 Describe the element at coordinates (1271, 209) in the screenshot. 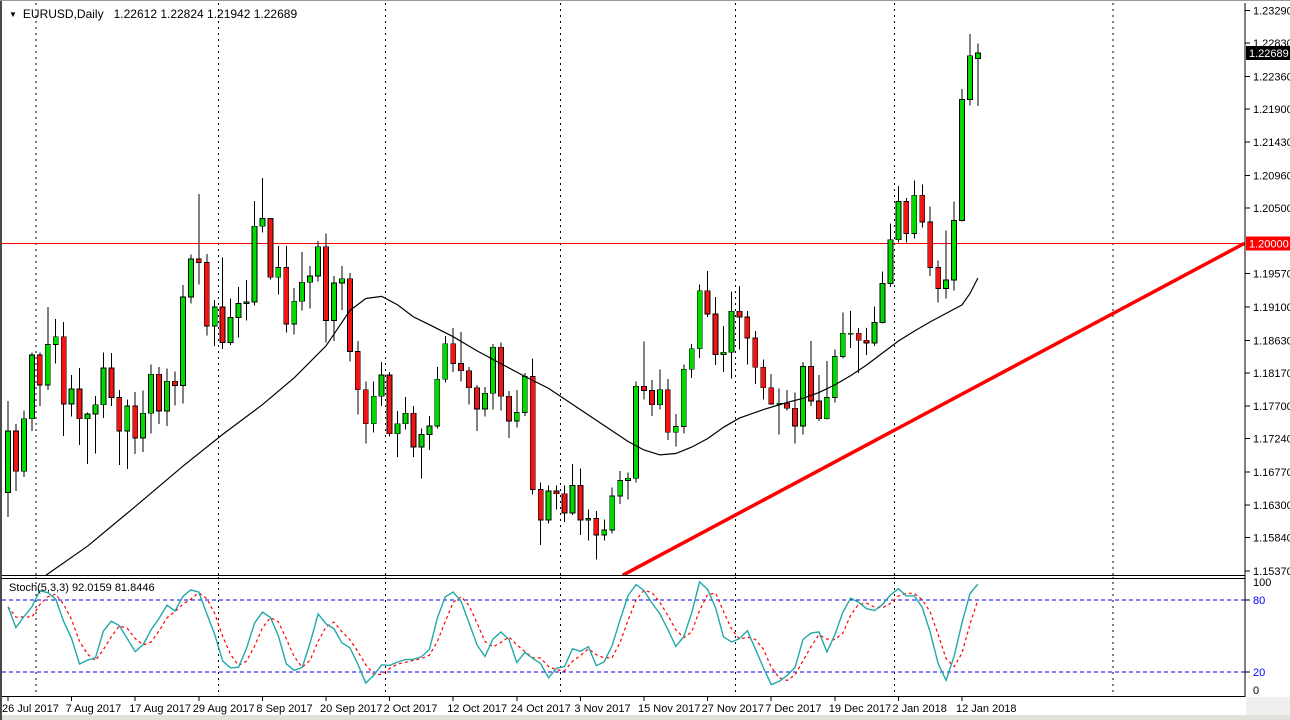

I see `price-tick-label: 1.20500` at that location.